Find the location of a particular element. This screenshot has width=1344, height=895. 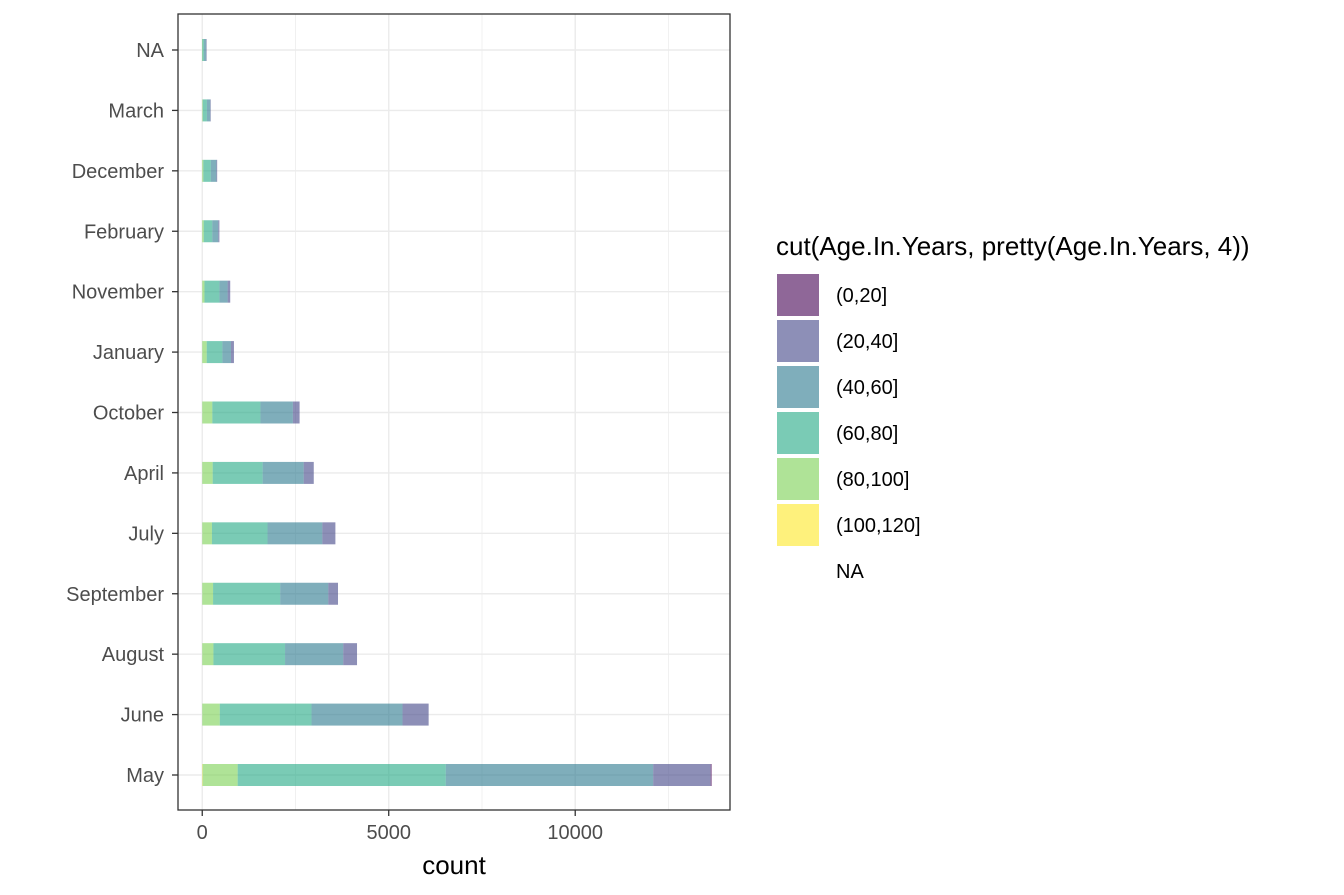

y-tick-label: May is located at coordinates (145, 776).